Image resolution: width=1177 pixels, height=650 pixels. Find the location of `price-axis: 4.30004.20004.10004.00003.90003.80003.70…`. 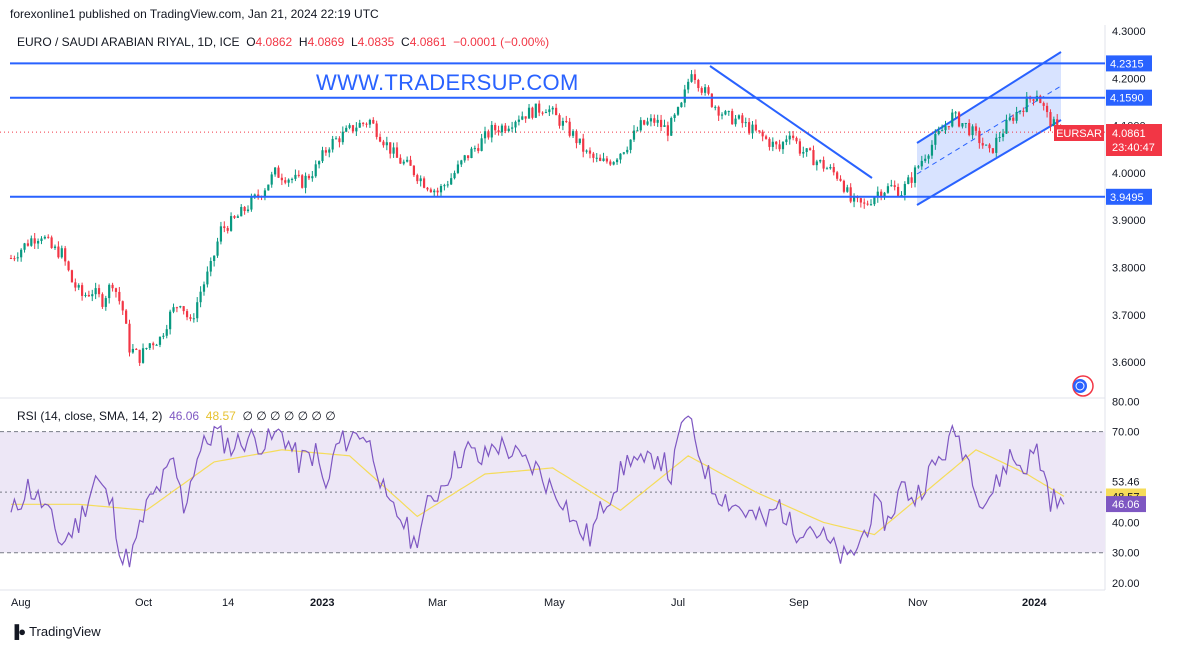

price-axis: 4.30004.20004.10004.00003.90003.80003.70… is located at coordinates (1129, 197).